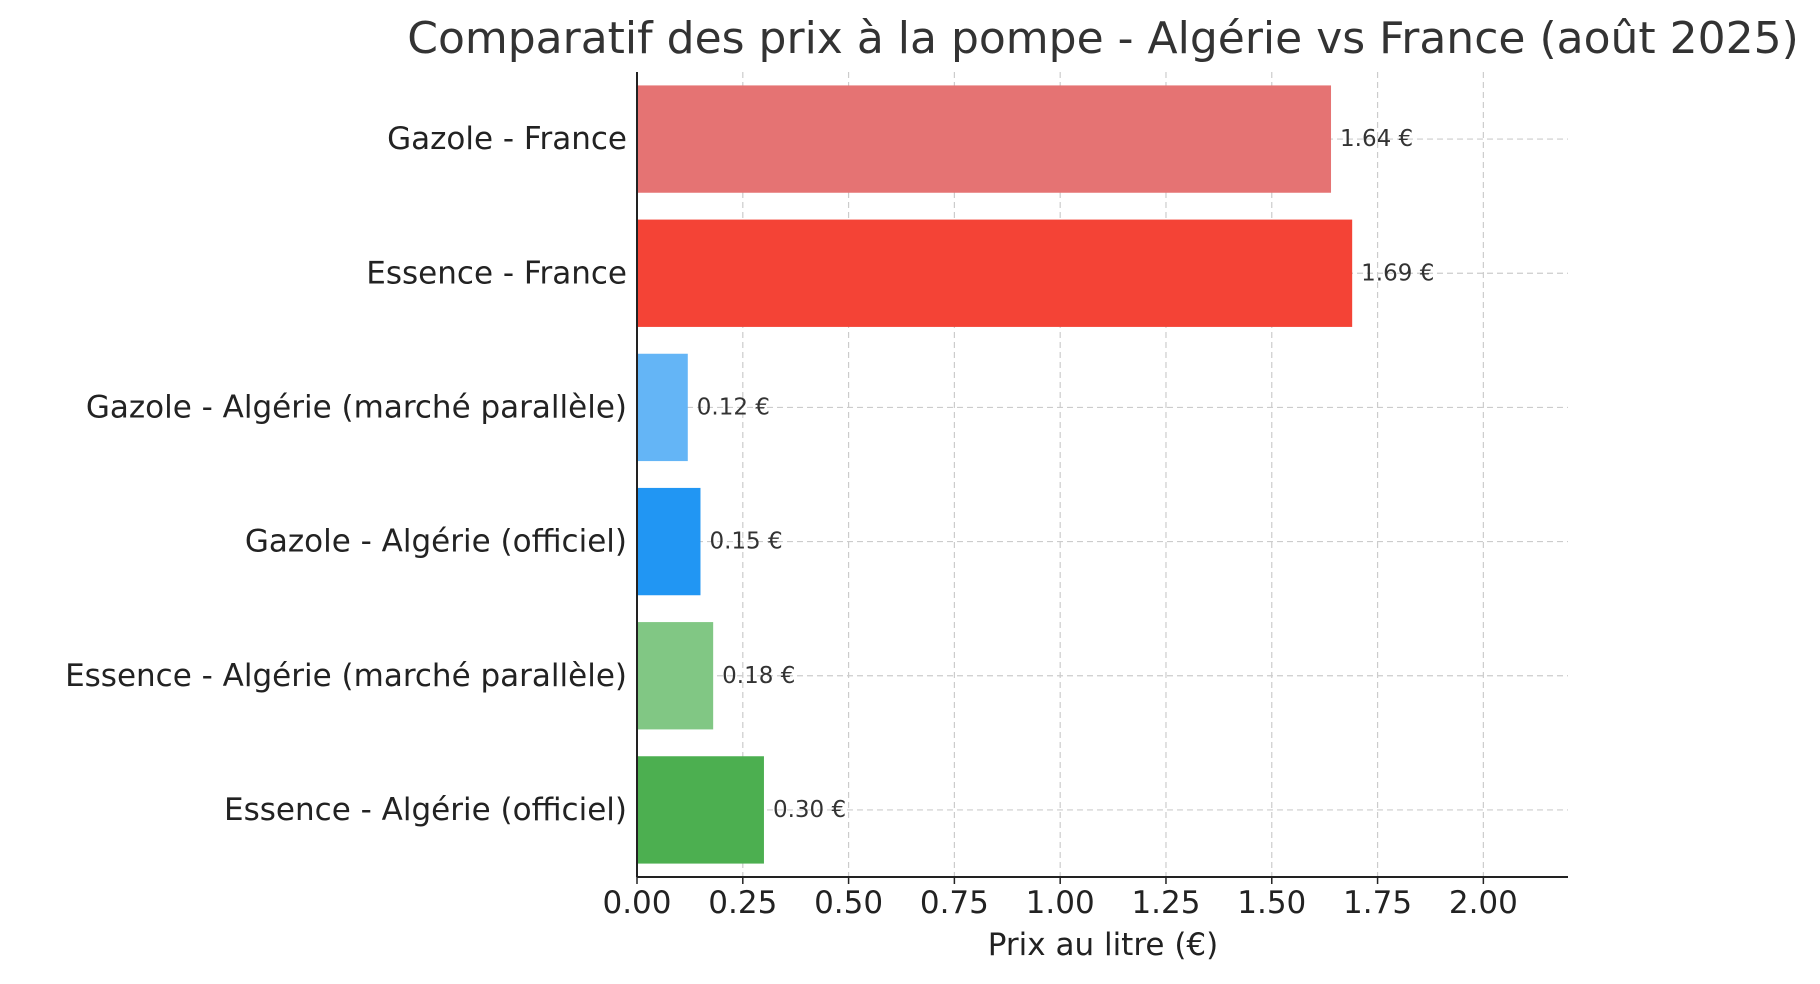 The image size is (1820, 984). What do you see at coordinates (758, 676) in the screenshot?
I see `bar-value-label: 0.18 €` at bounding box center [758, 676].